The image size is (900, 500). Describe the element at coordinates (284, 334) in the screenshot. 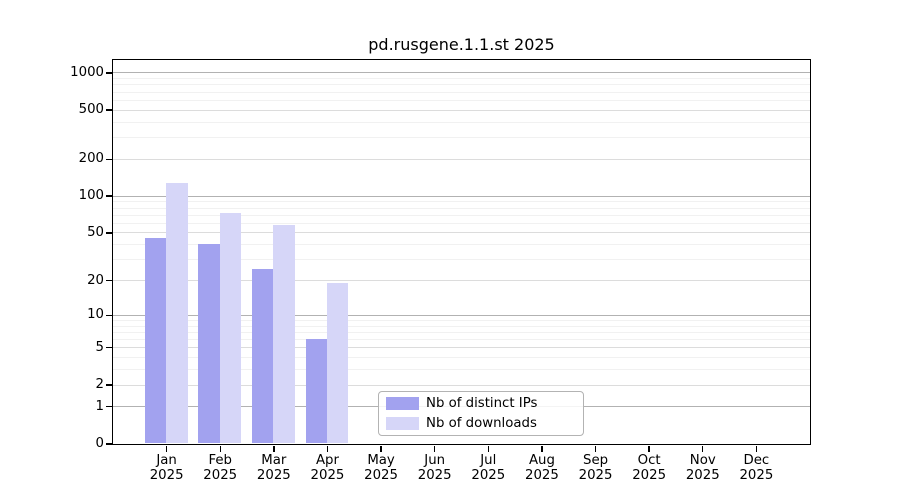

I see `bar-downloads-mar` at that location.